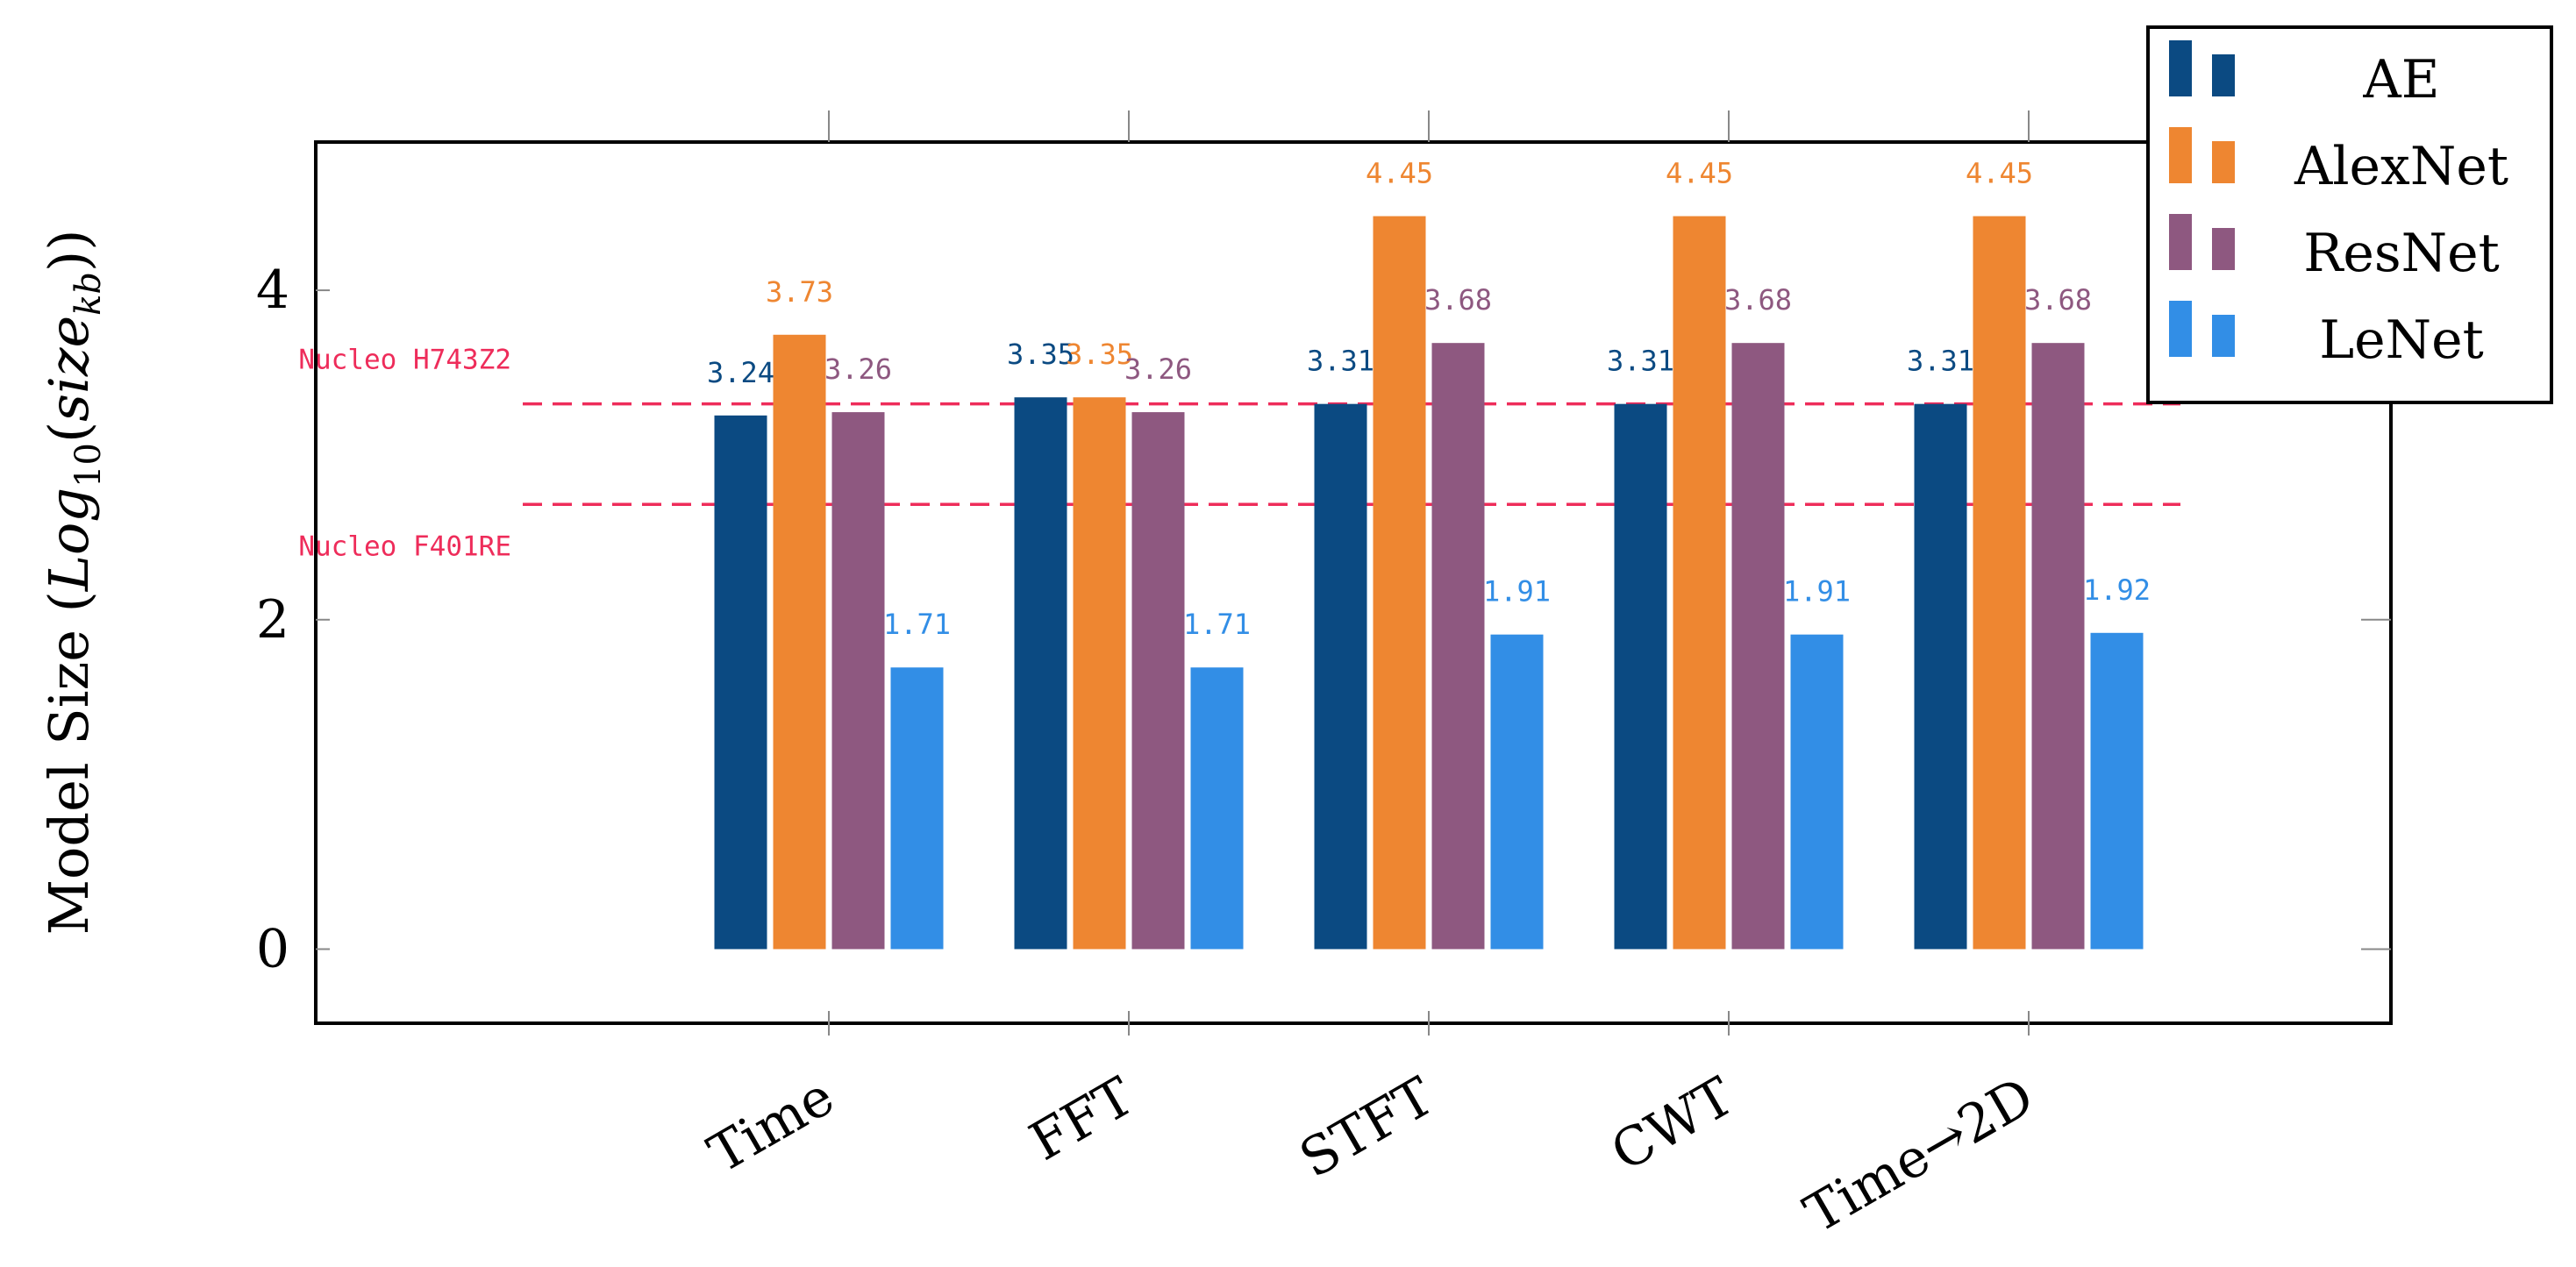 The image size is (2576, 1267). I want to click on y-tick-labels: 0 2 4, so click(273, 619).